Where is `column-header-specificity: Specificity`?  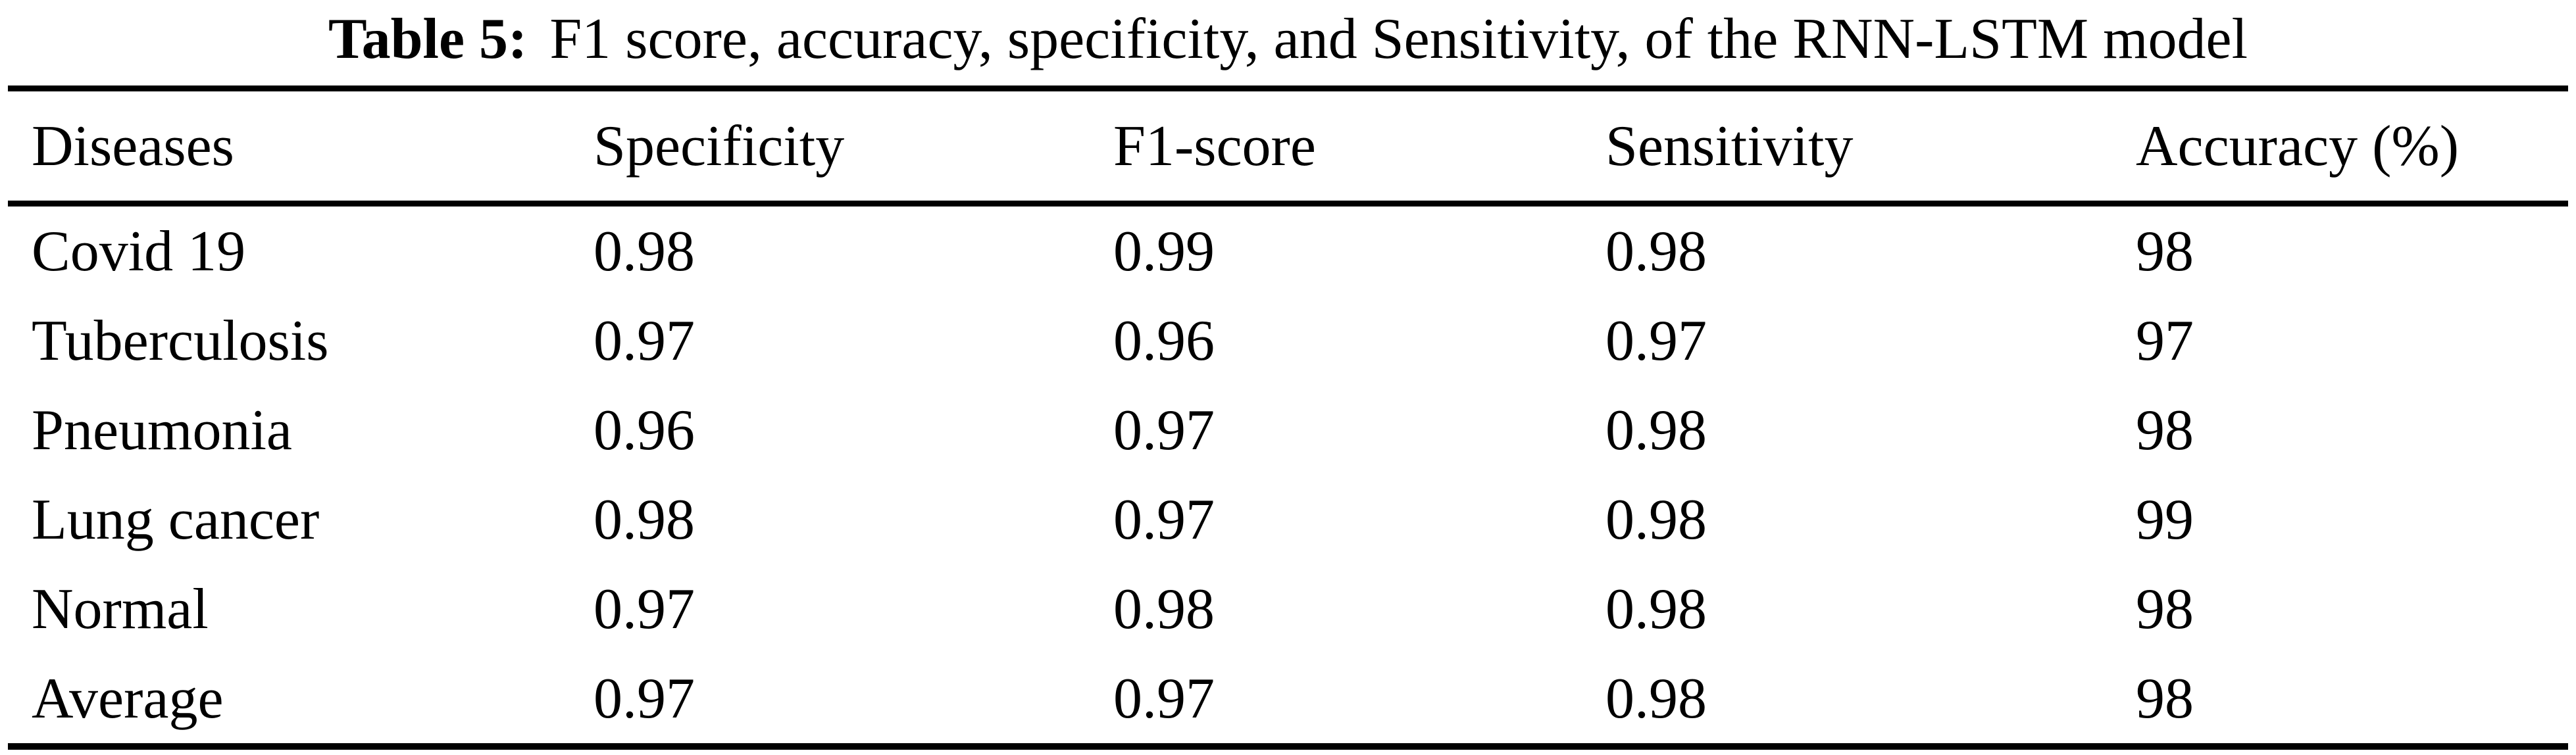
column-header-specificity: Specificity is located at coordinates (853, 147).